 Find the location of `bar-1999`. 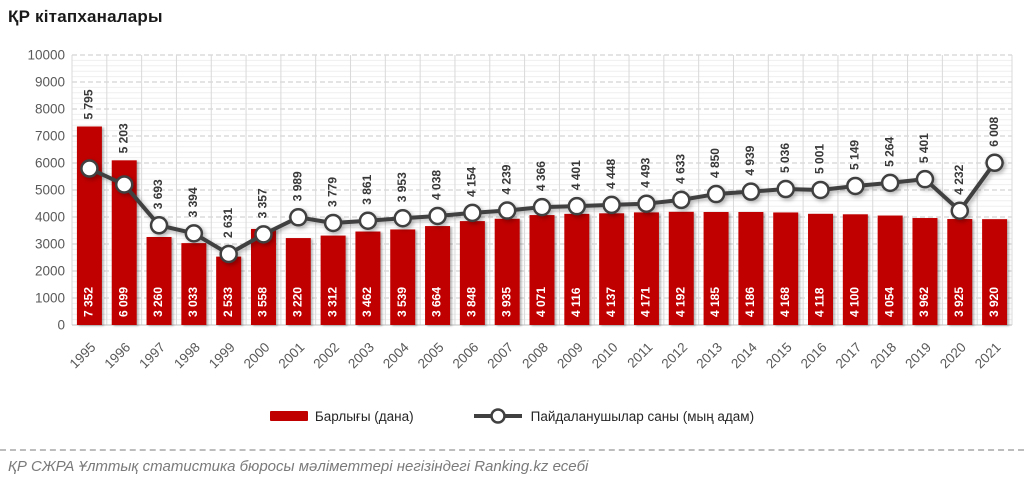

bar-1999 is located at coordinates (229, 290).